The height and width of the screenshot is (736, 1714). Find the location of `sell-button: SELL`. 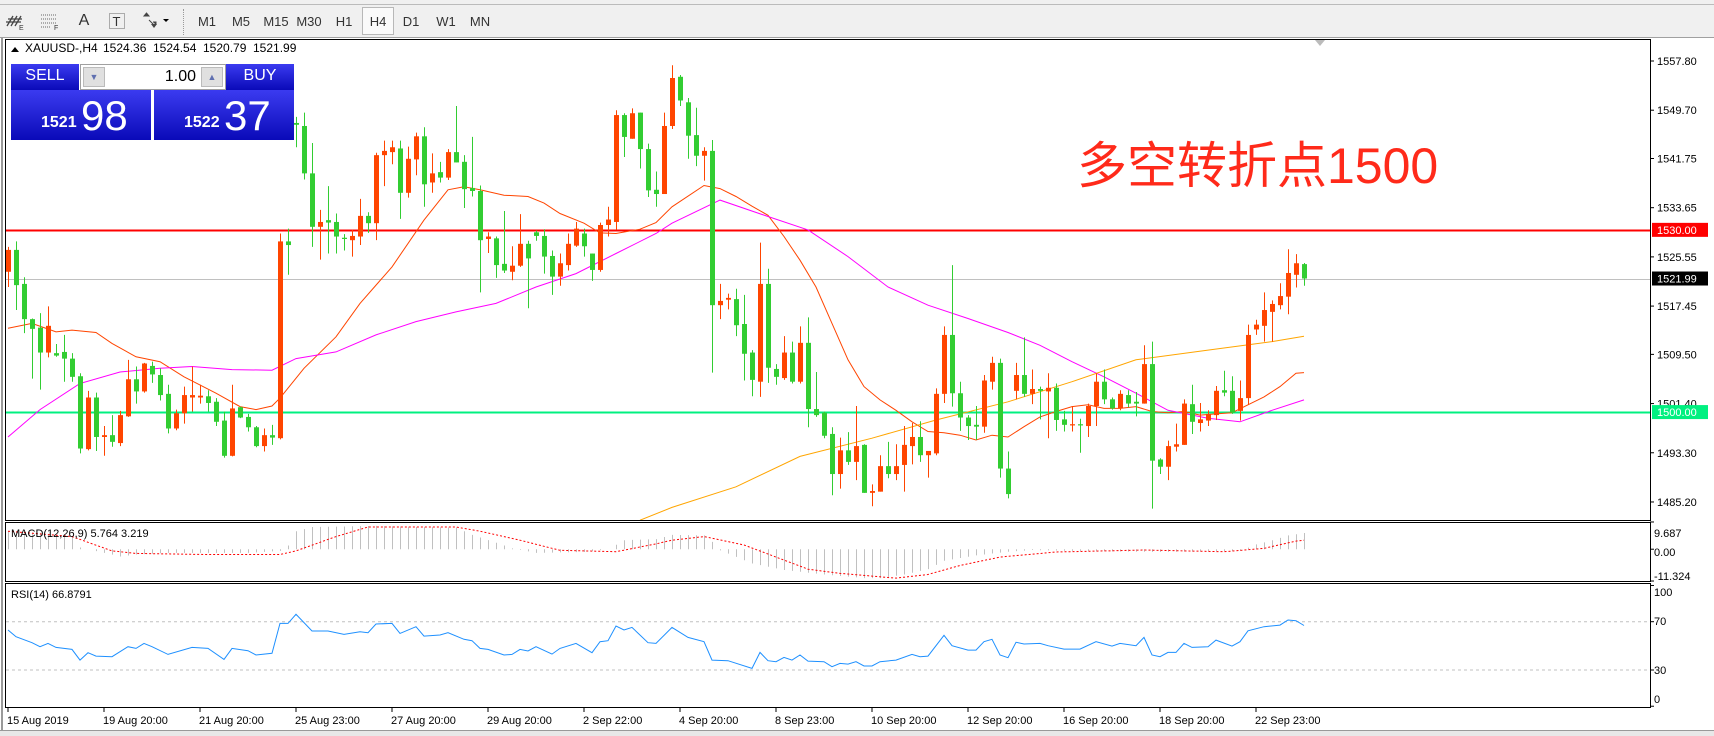

sell-button: SELL is located at coordinates (45, 77).